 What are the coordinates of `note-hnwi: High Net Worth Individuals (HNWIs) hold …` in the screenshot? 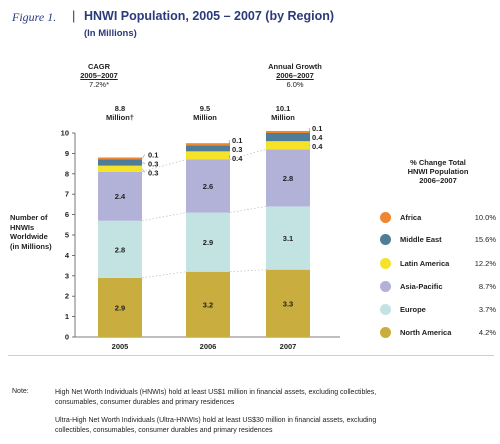 It's located at (270, 398).